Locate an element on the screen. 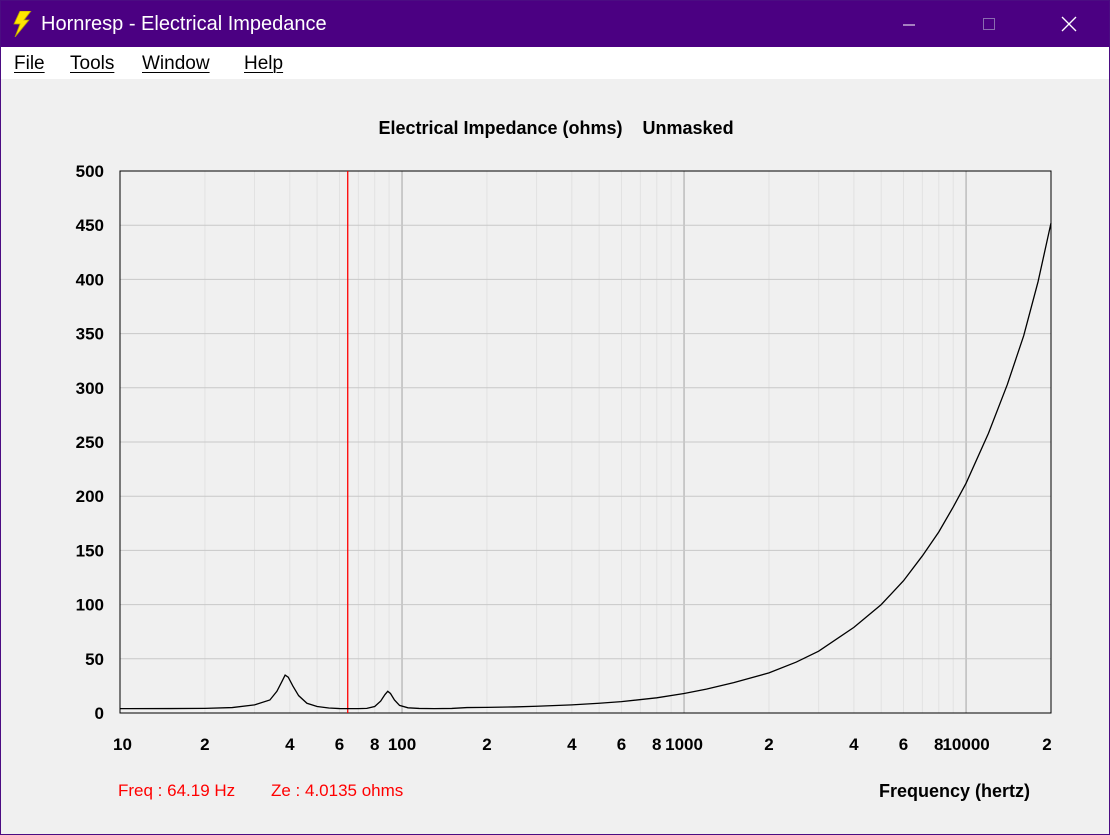 The width and height of the screenshot is (1110, 835). y-tick-label: 150 is located at coordinates (90, 550).